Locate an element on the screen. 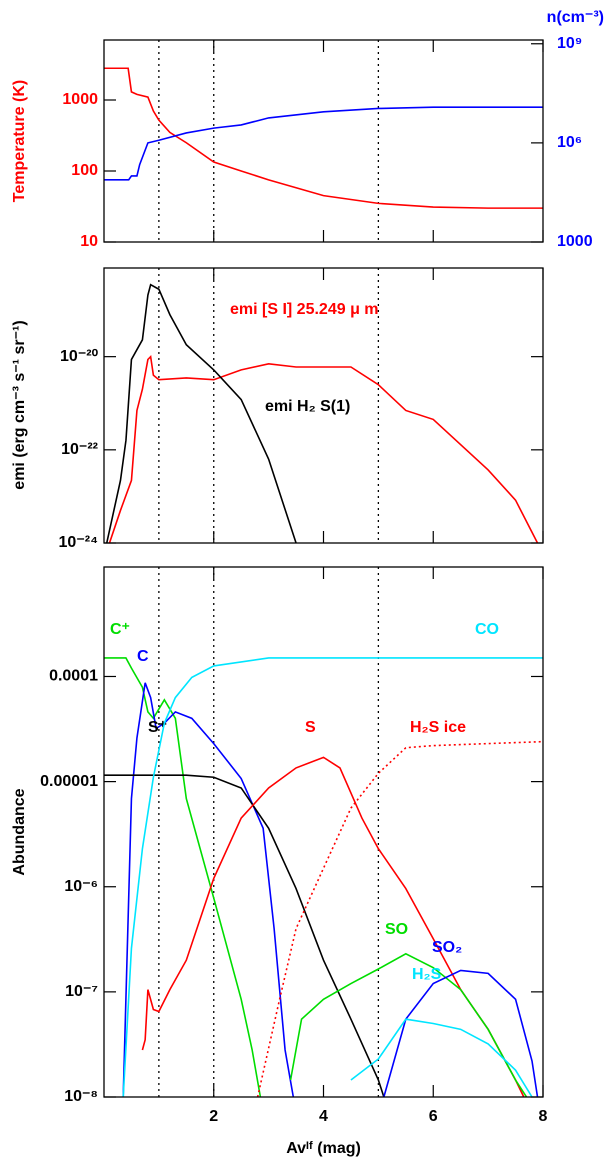 Image resolution: width=609 pixels, height=1163 pixels. y-axis-label: Abundance is located at coordinates (19, 831).